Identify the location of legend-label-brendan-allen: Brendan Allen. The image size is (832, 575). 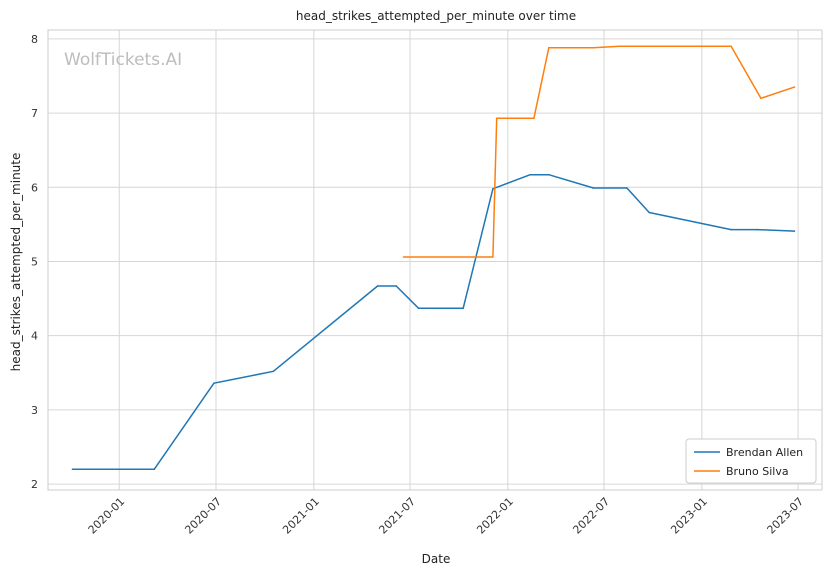
(764, 452).